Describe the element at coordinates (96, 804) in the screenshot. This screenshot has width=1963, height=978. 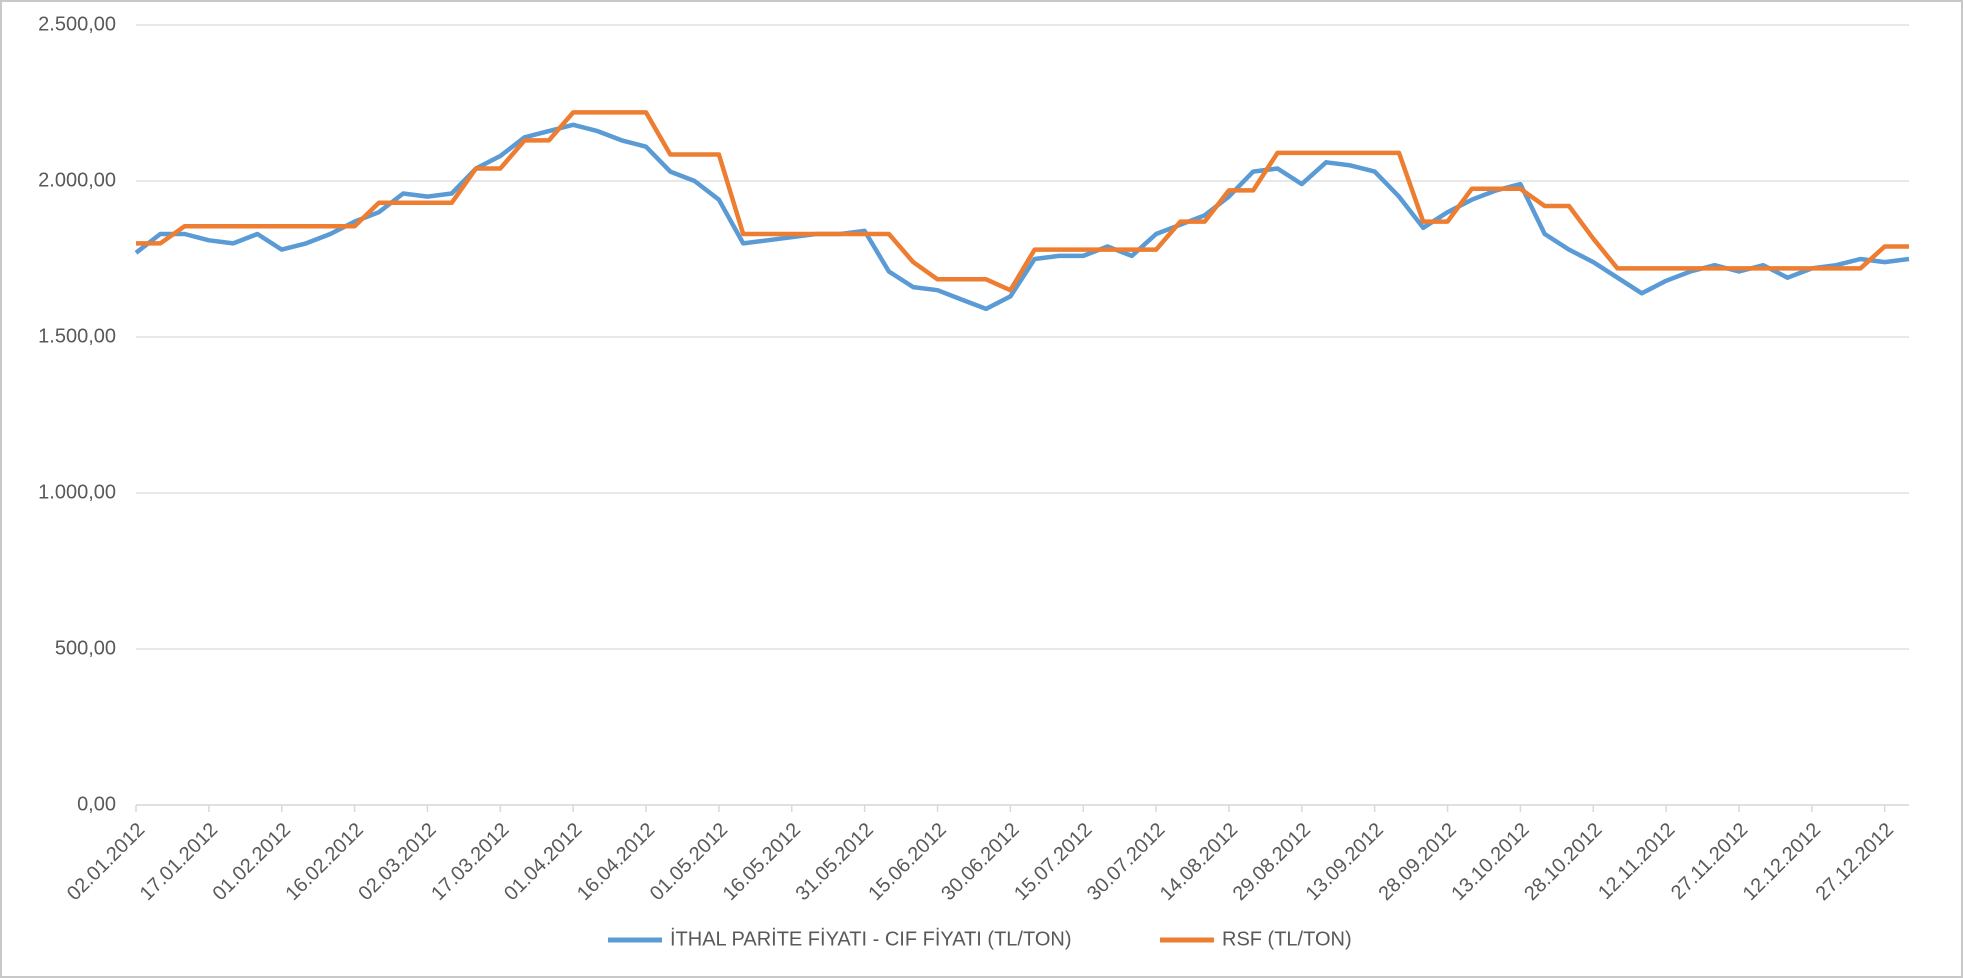
I see `y-tick-label: 0,00` at that location.